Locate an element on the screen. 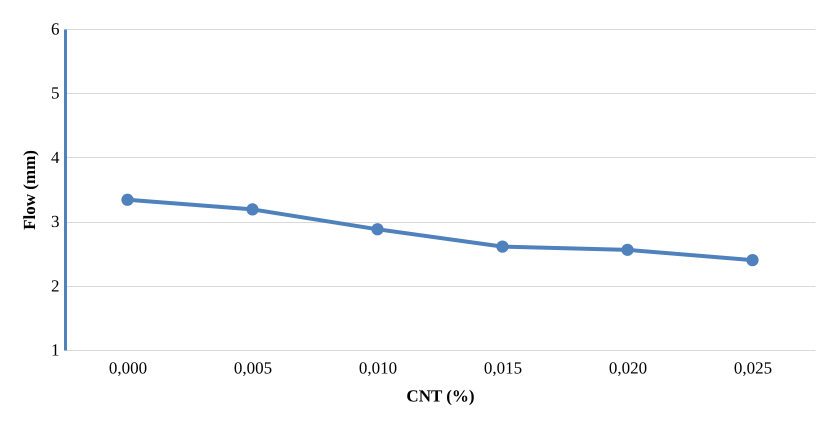 The image size is (839, 428). x-tick-label: 0,020 is located at coordinates (628, 368).